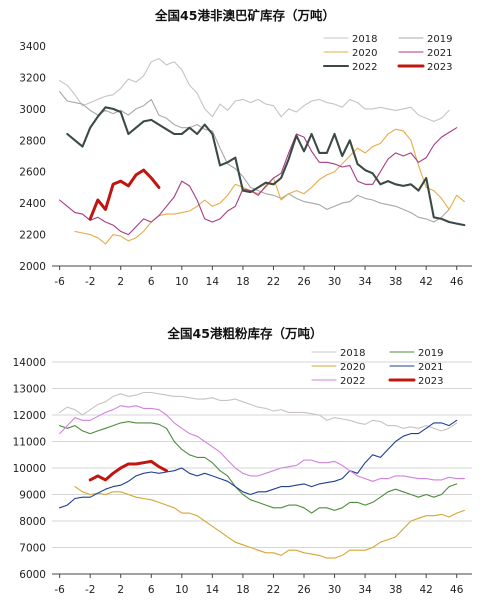  Describe the element at coordinates (244, 15) in the screenshot. I see `chart-title: 全国45港非澳巴矿库存（万吨）` at that location.